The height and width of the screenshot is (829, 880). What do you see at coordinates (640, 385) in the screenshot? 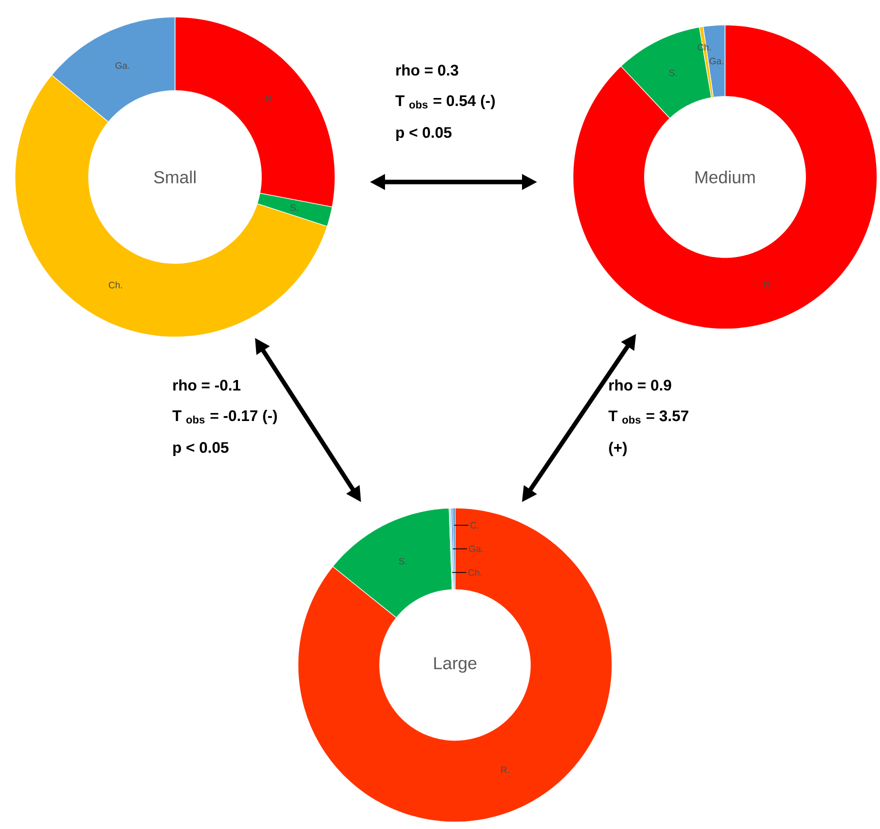
I see `text: rho = 0.9` at bounding box center [640, 385].